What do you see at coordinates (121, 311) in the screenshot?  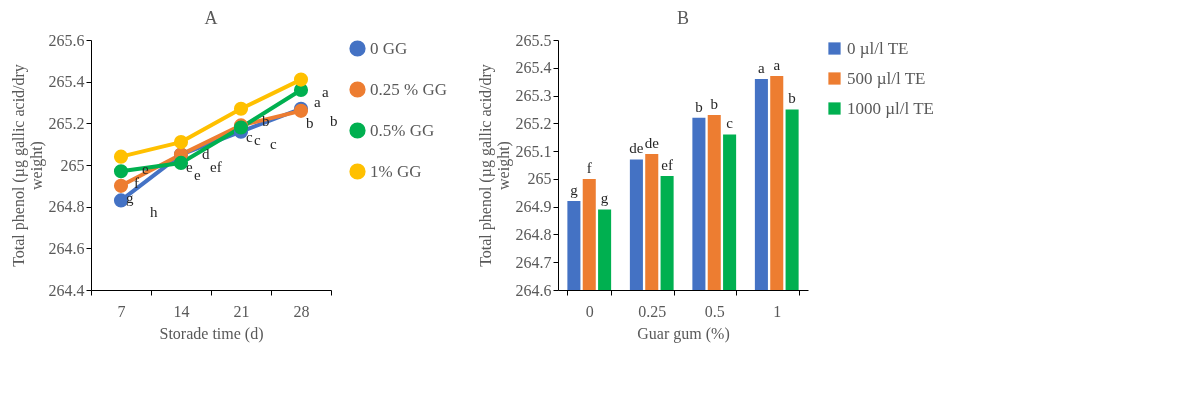 I see `x-tick-label: 7` at bounding box center [121, 311].